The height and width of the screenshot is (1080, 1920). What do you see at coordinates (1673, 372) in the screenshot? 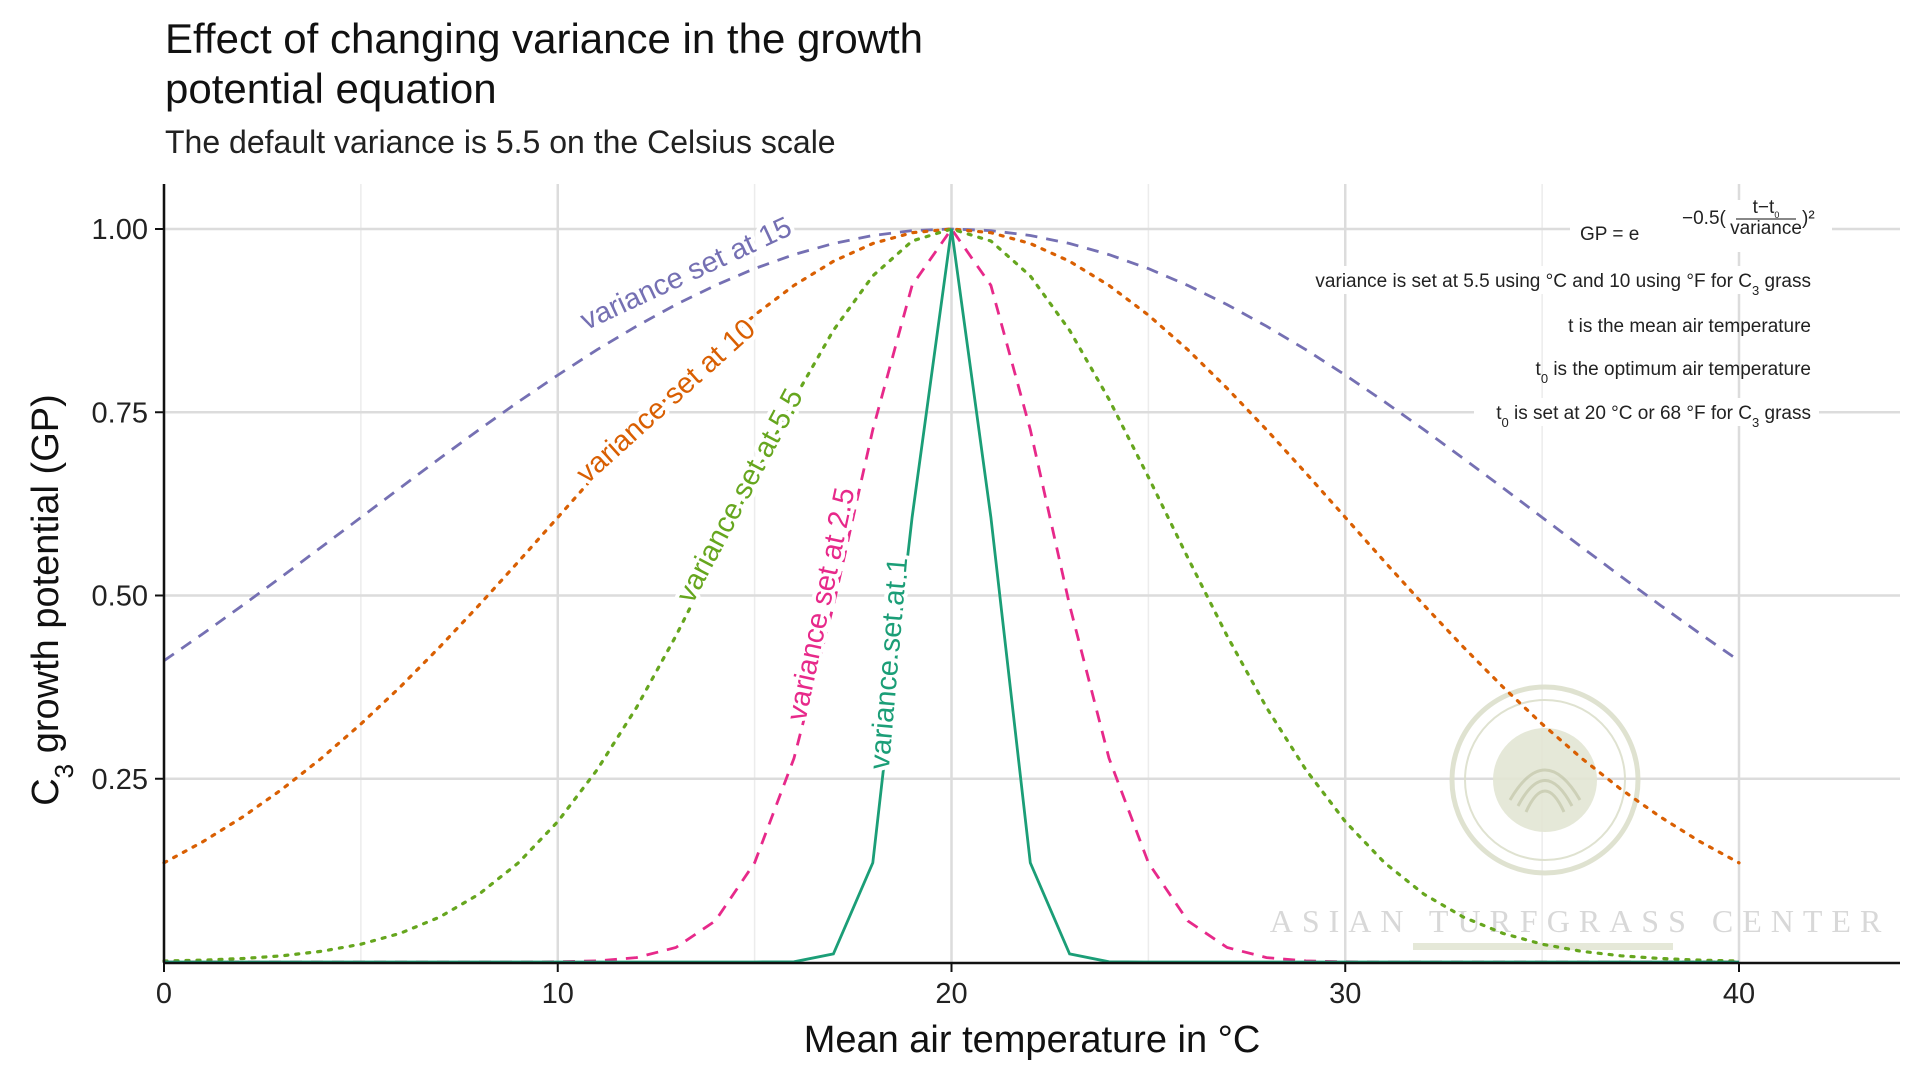
I see `annotation-t0: t0 is the optimum air temperature` at bounding box center [1673, 372].